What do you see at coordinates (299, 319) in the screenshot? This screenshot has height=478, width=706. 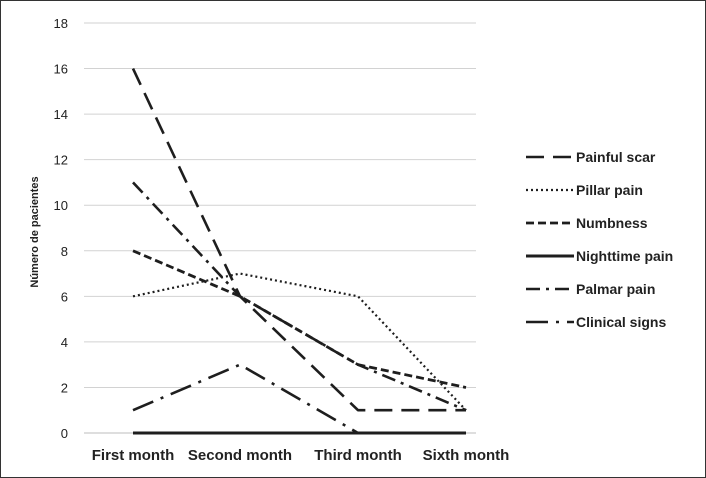 I see `series-line-numbness` at bounding box center [299, 319].